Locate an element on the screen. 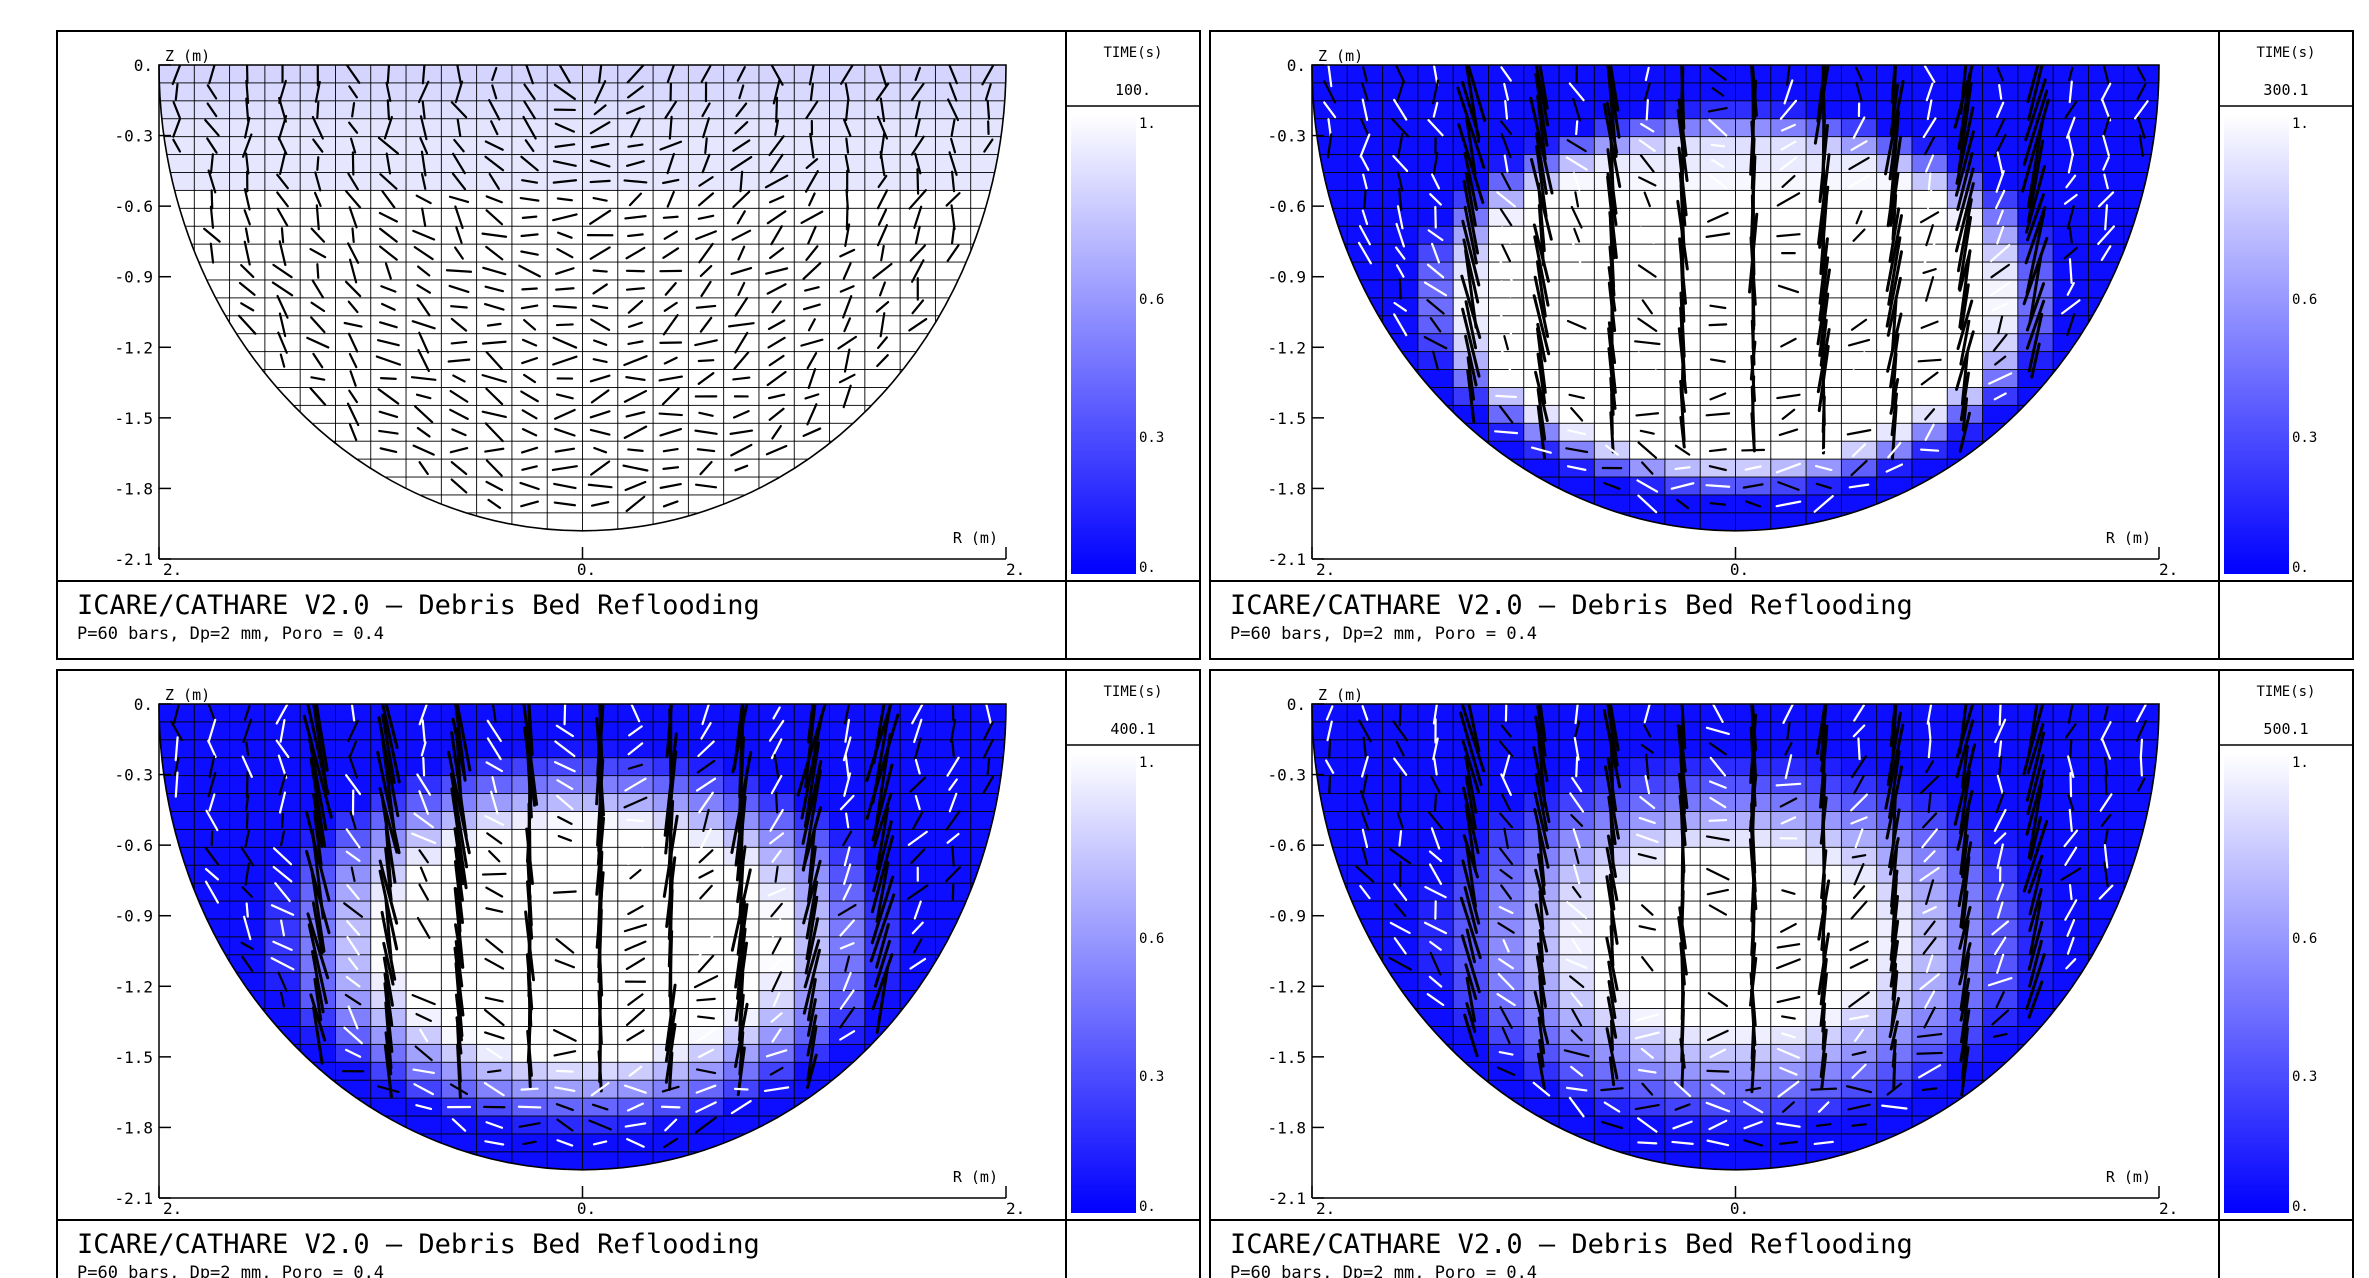 The image size is (2369, 1278). time-value: 500.1 is located at coordinates (2285, 729).